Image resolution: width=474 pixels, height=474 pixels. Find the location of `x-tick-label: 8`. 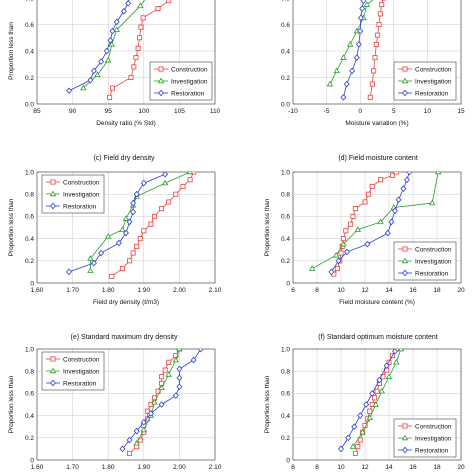

x-tick-label: 8 is located at coordinates (317, 290).